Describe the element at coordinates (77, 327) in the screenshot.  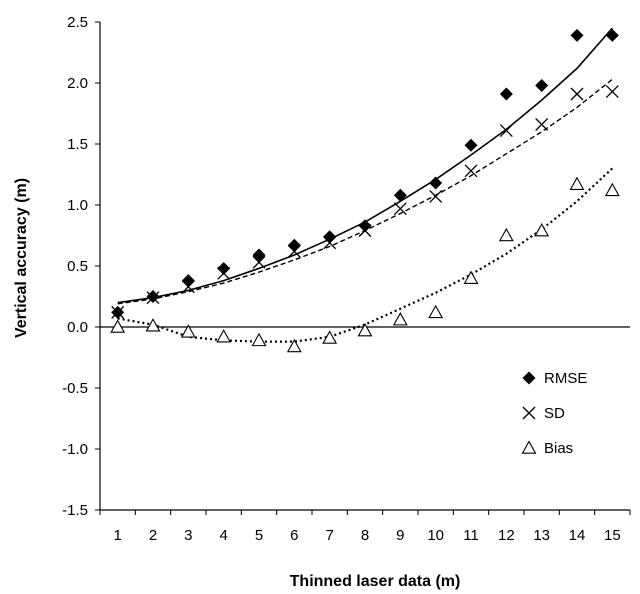
I see `y-tick-label: 0.0` at that location.